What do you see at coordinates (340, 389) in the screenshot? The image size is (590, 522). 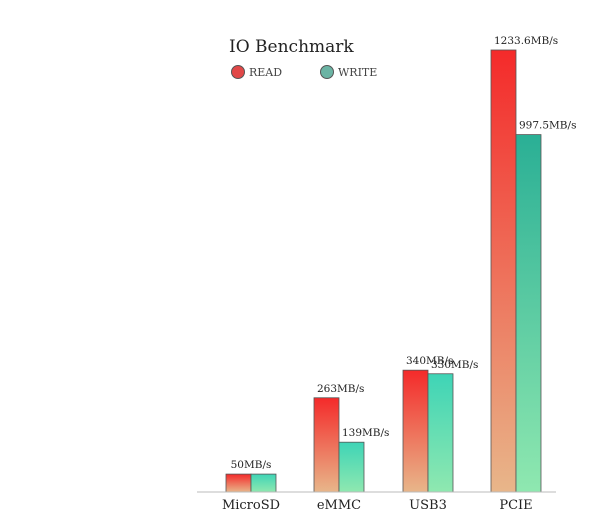 I see `value-label-read-emmc: 263MB/s` at bounding box center [340, 389].